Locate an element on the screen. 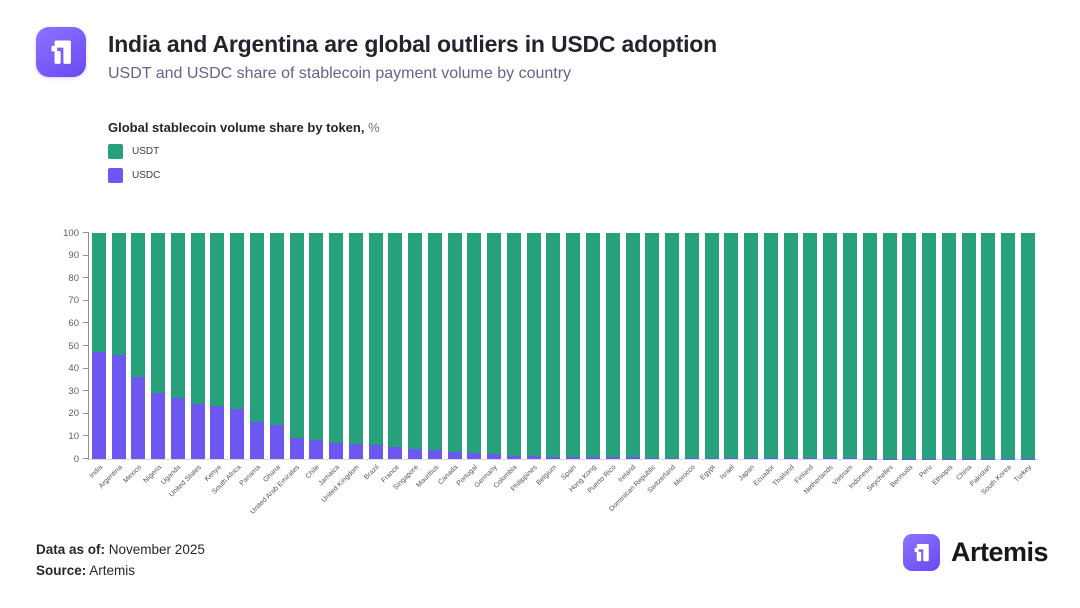 The height and width of the screenshot is (608, 1080). bar-column: Vietnam is located at coordinates (846, 360).